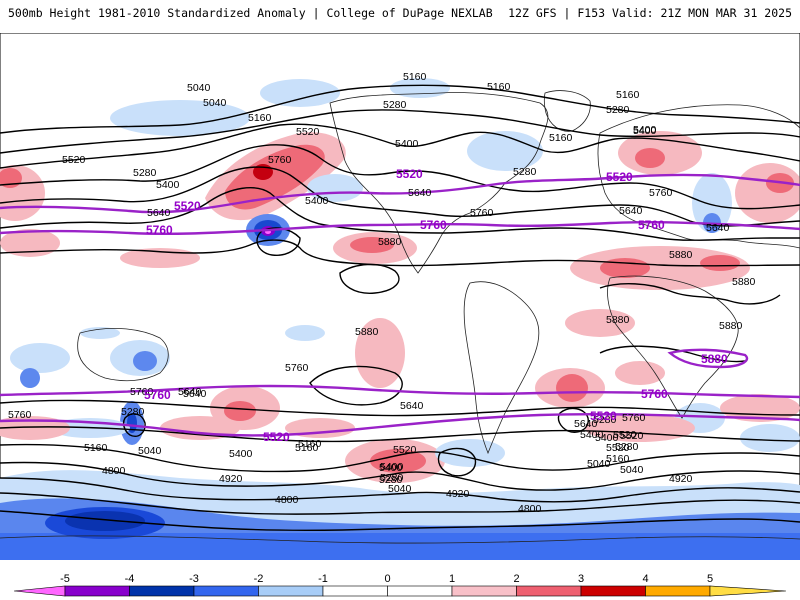 This screenshot has width=800, height=600. What do you see at coordinates (400, 228) in the screenshot?
I see `nh-5760-line` at bounding box center [400, 228].